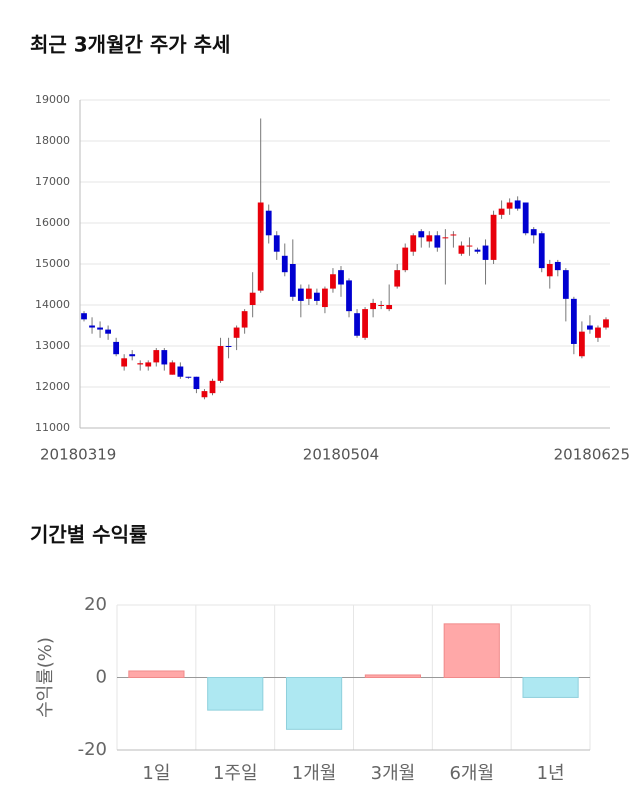 Image resolution: width=640 pixels, height=810 pixels. I want to click on chart-title: 기간별 수익률, so click(88, 535).